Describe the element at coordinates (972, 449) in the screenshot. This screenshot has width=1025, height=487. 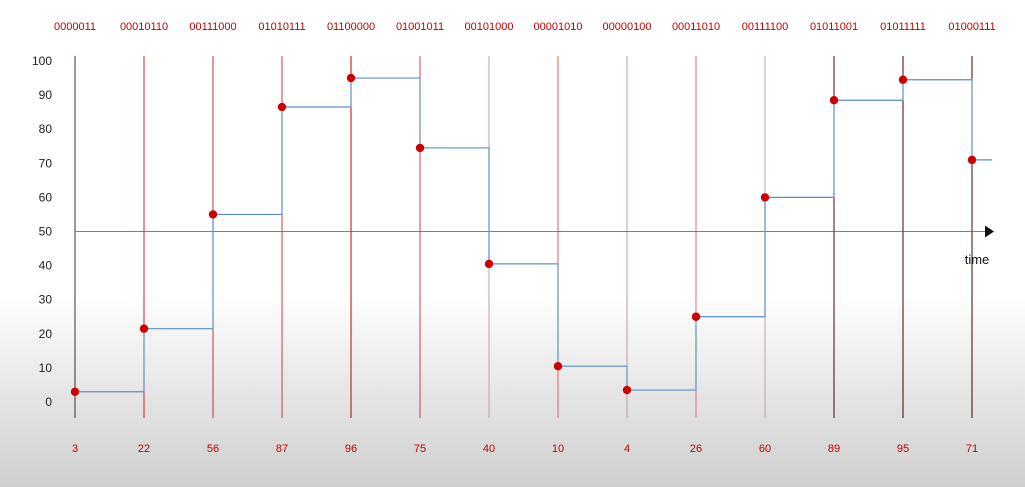
I see `value-label: 71` at that location.